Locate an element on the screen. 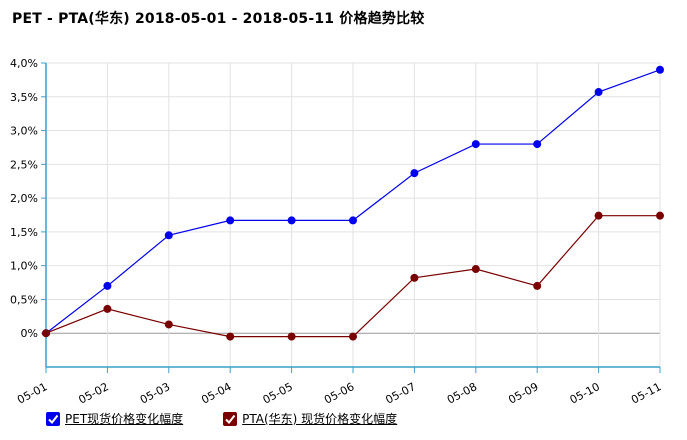 The height and width of the screenshot is (440, 687). x-tick-label: 05-04 is located at coordinates (216, 393).